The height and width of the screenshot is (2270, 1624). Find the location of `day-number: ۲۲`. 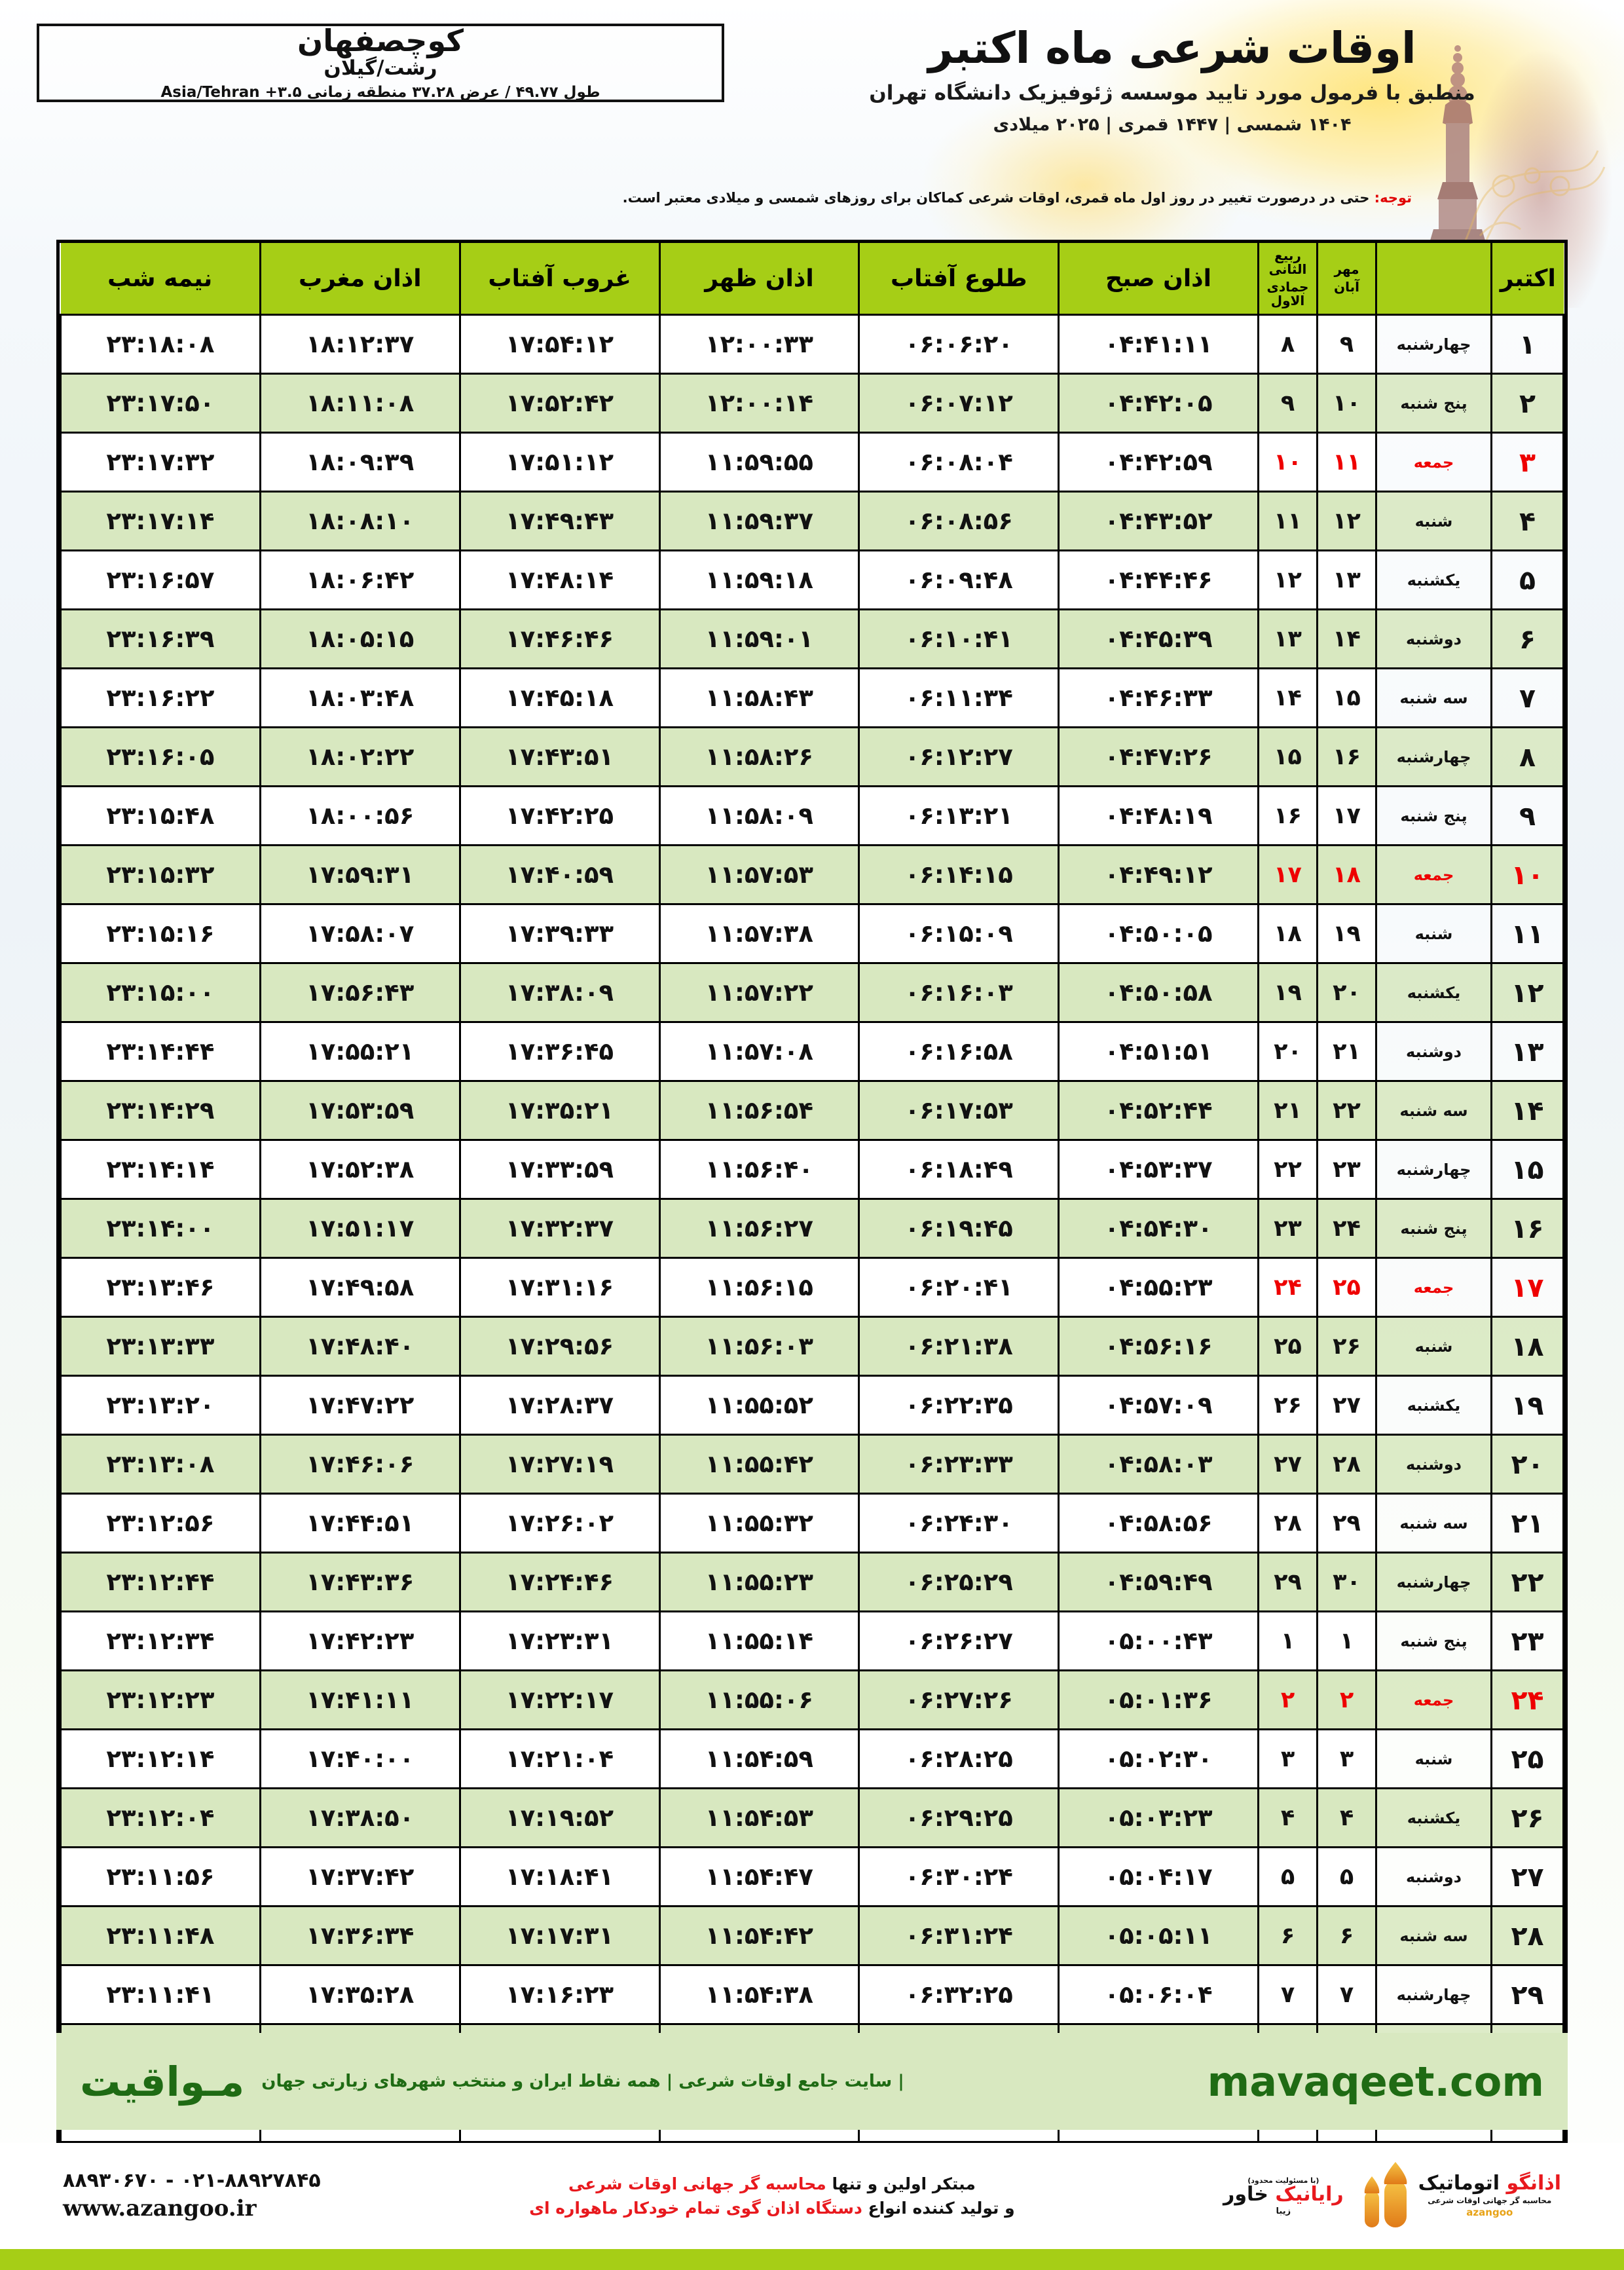

day-number: ۲۲ is located at coordinates (1527, 1582).